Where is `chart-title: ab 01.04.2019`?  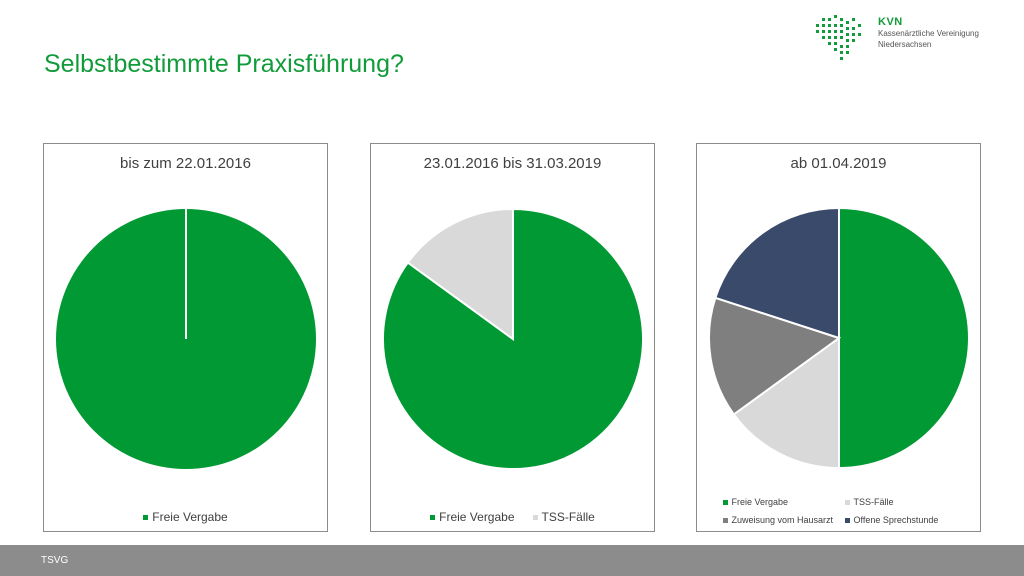
chart-title: ab 01.04.2019 is located at coordinates (838, 163).